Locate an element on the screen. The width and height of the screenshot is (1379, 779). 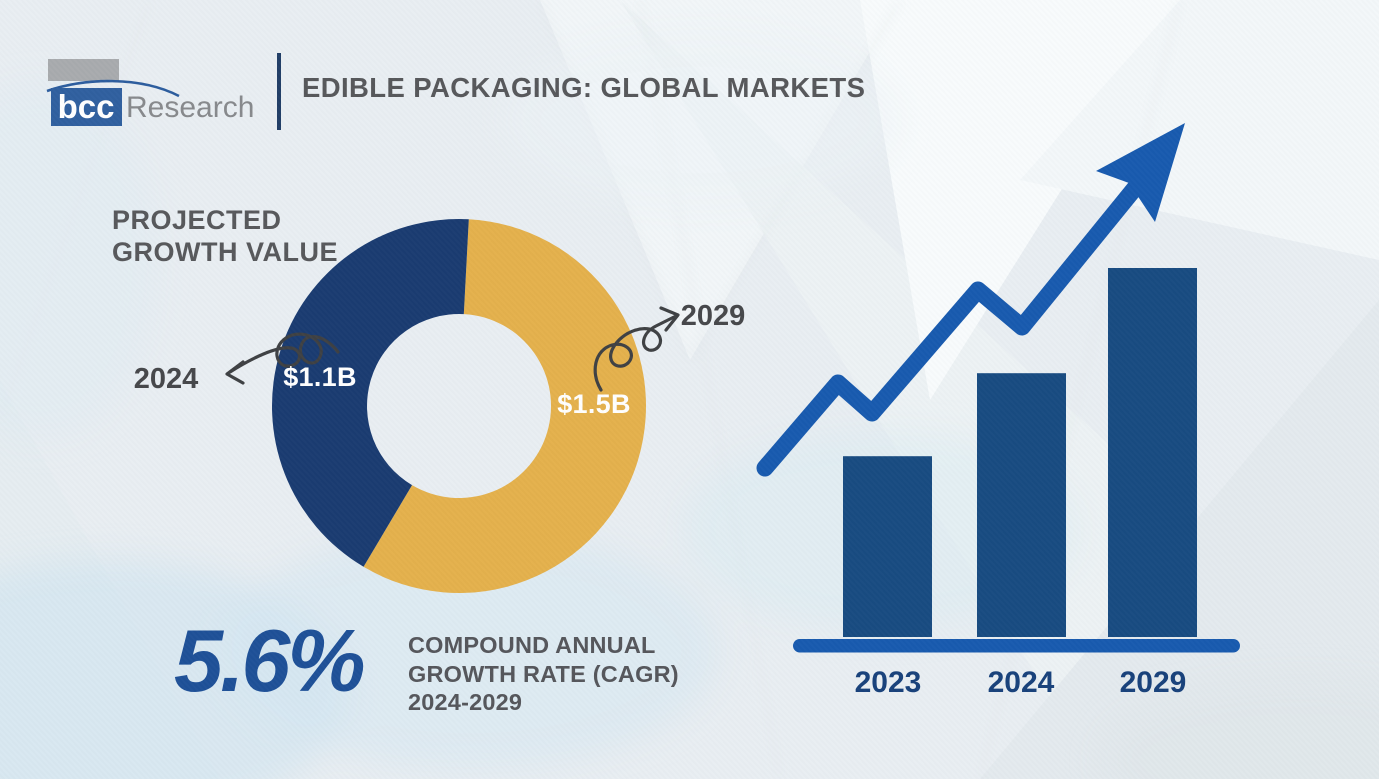
page-title: EDIBLE PACKAGING: GLOBAL MARKETS is located at coordinates (584, 87).